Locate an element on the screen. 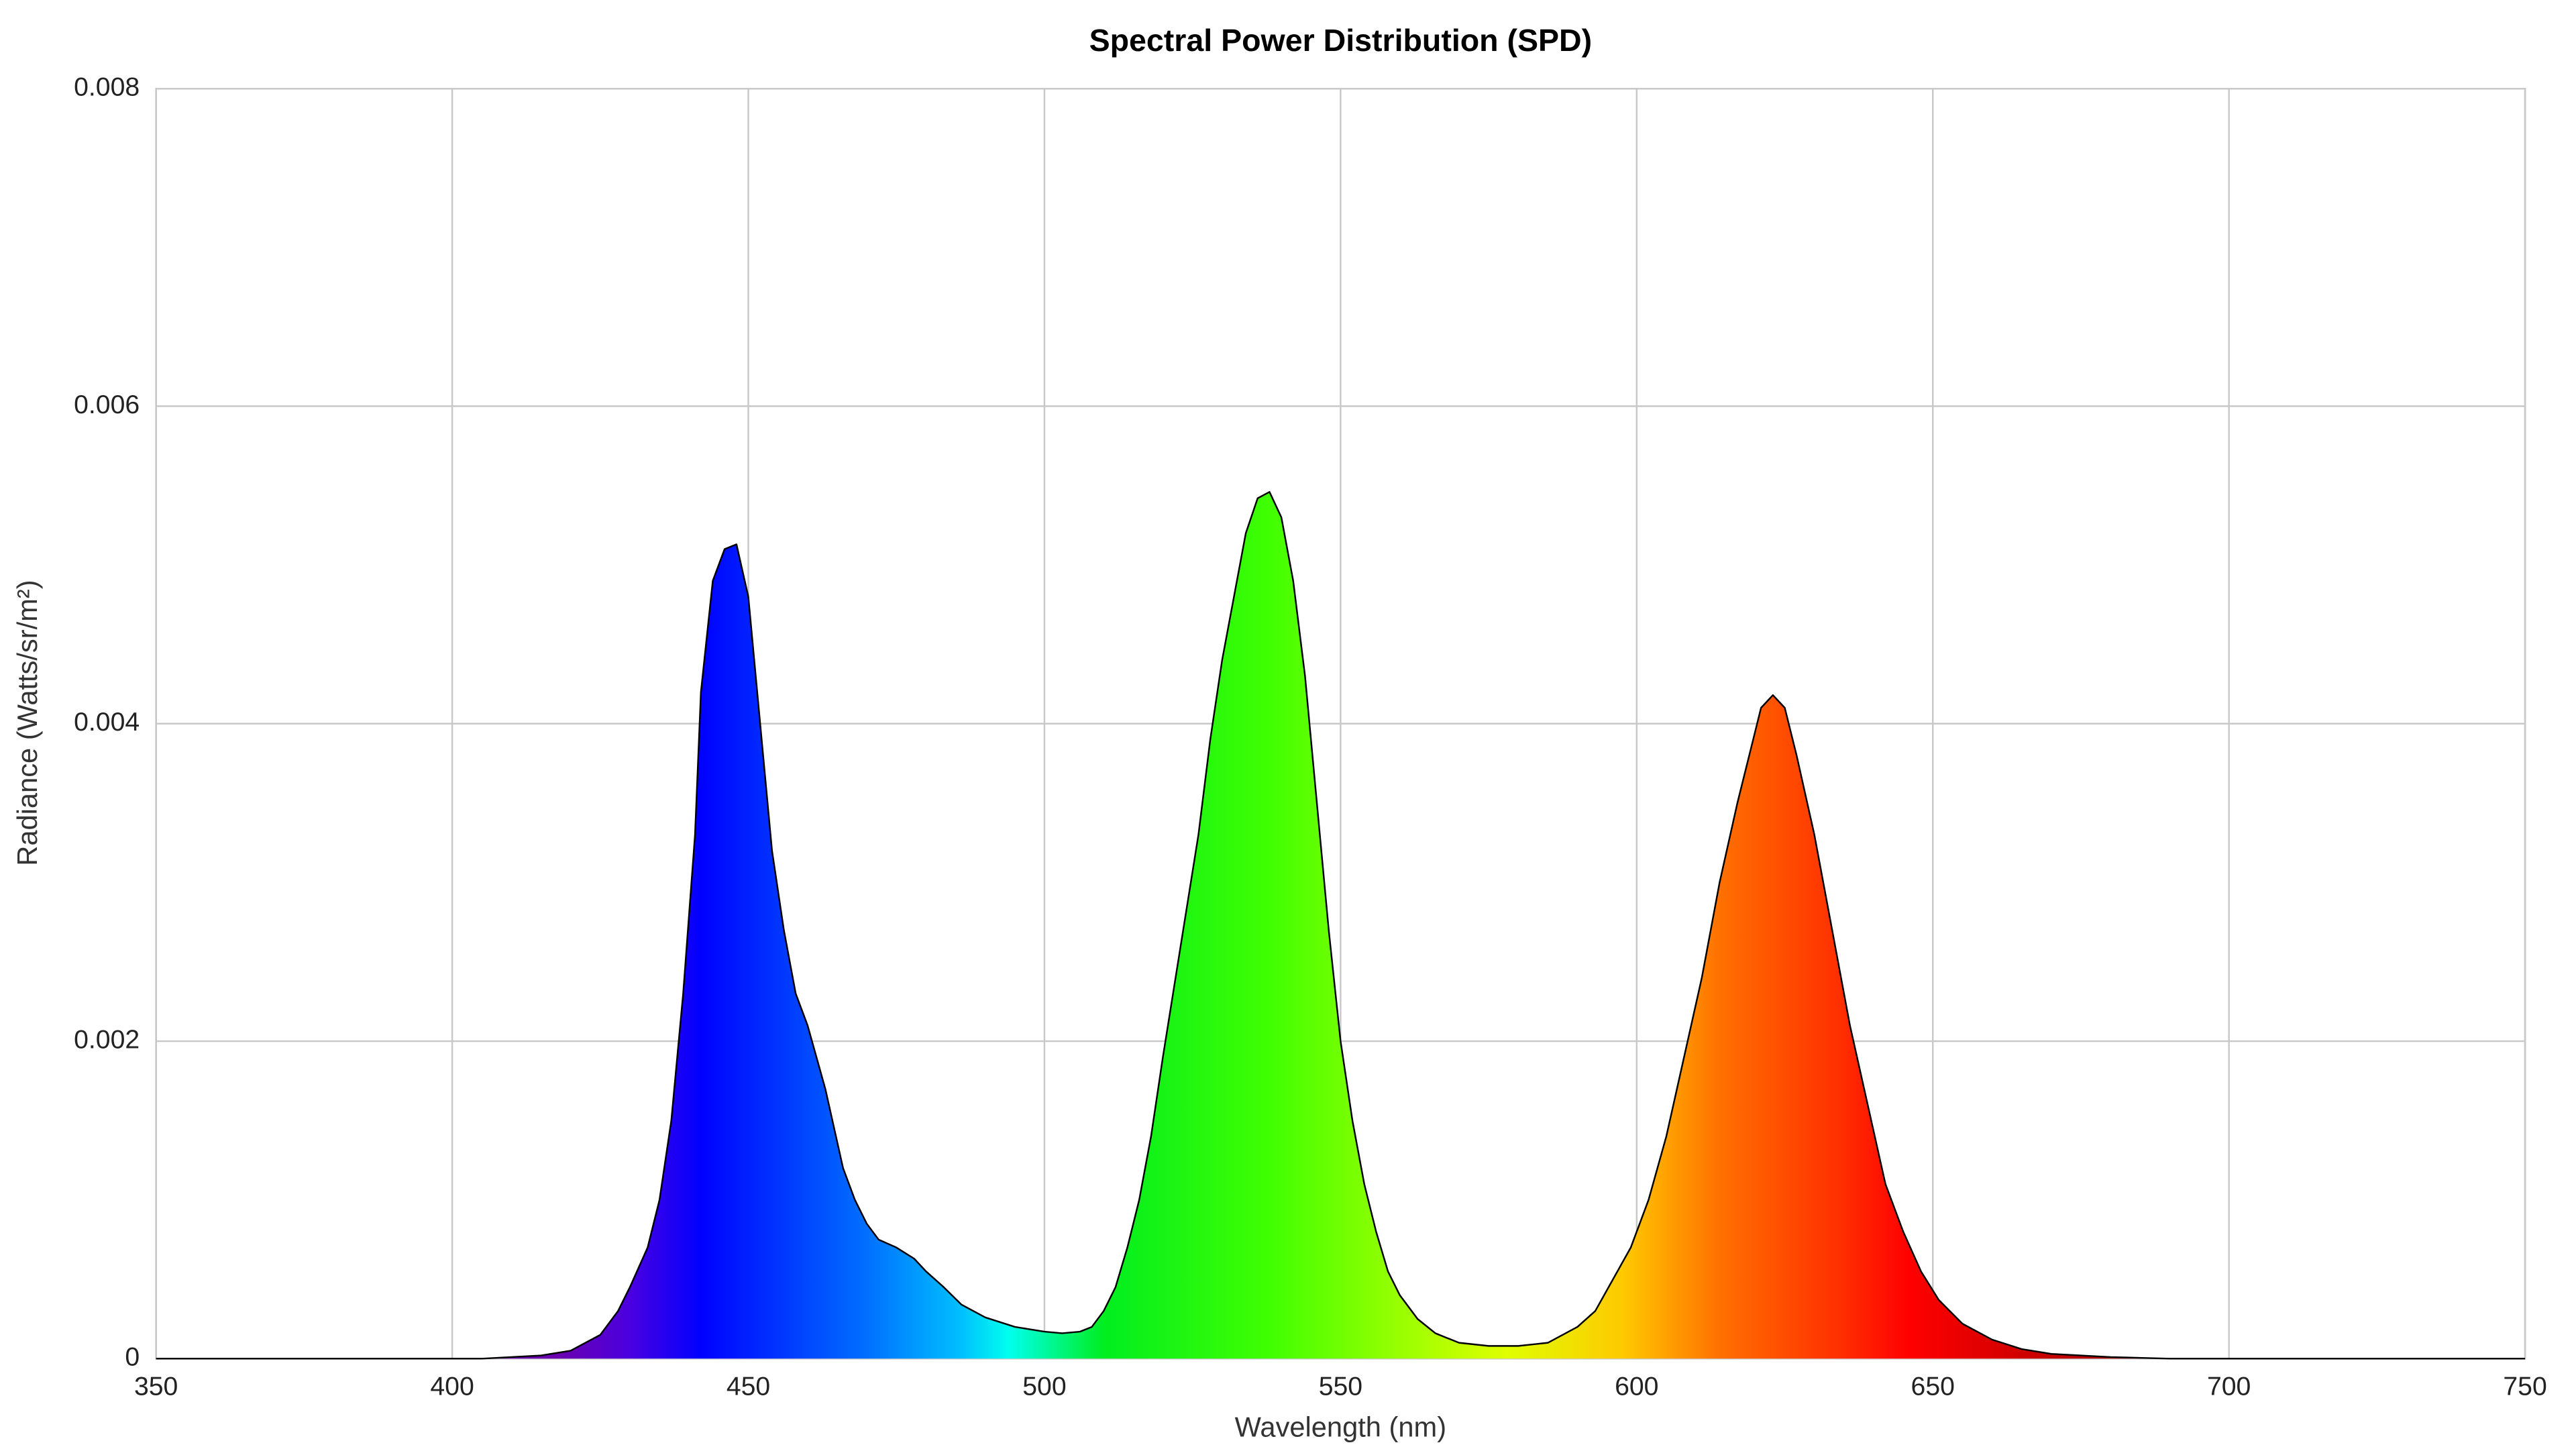 Image resolution: width=2576 pixels, height=1449 pixels. chart-title: Spectral Power Distribution (SPD) is located at coordinates (1341, 40).